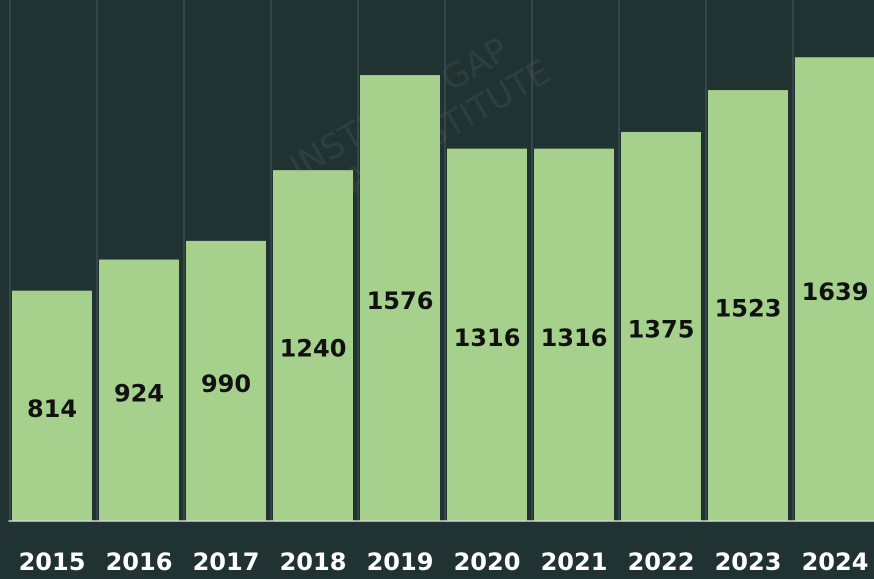 This screenshot has height=579, width=874. Describe the element at coordinates (226, 384) in the screenshot. I see `value-label: 990` at that location.